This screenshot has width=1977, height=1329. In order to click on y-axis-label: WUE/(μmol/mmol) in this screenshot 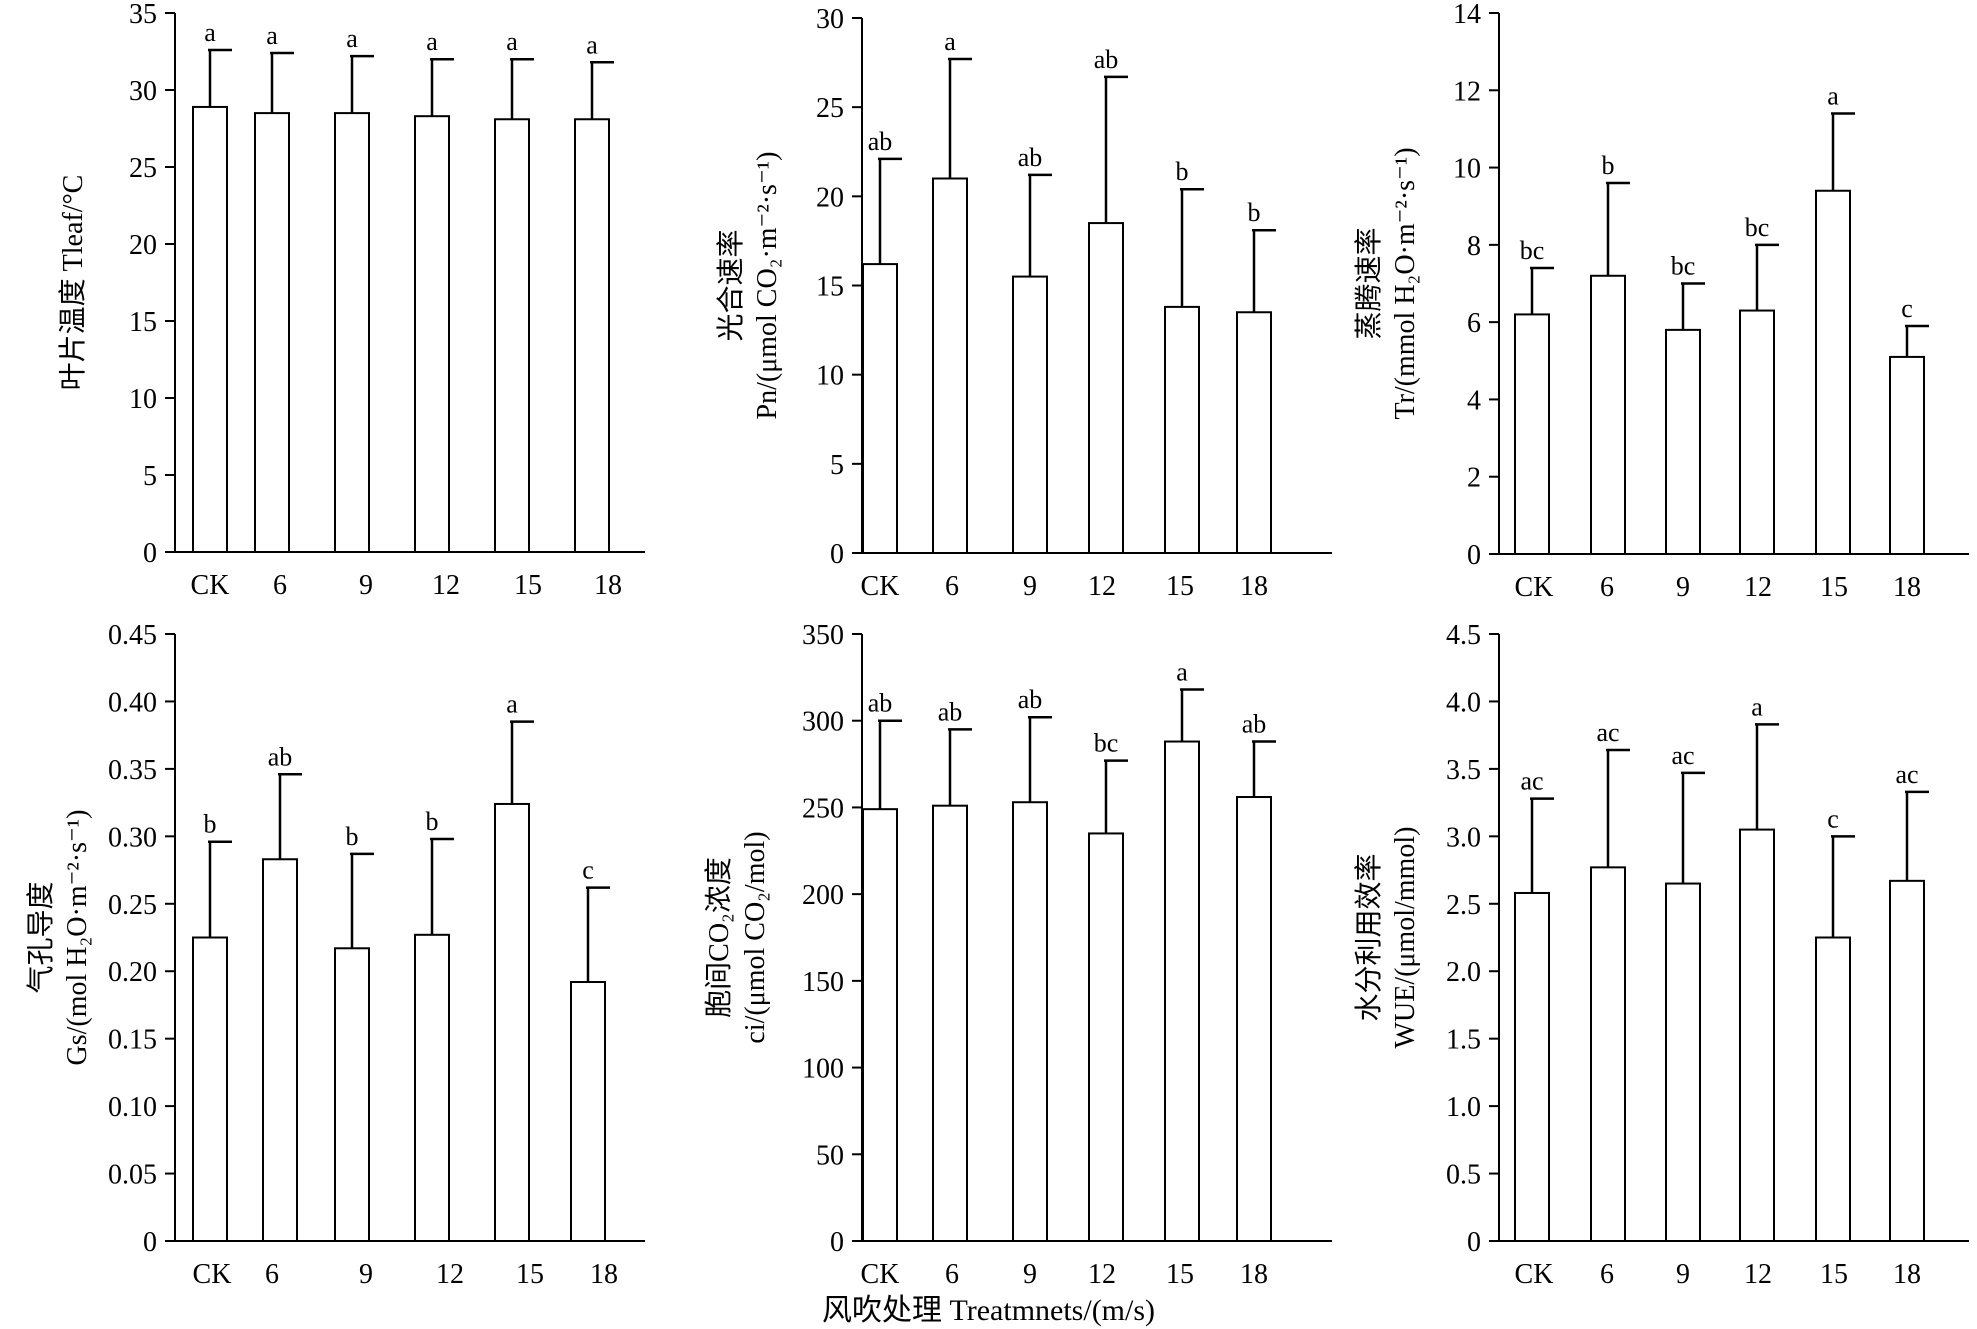, I will do `click(1405, 938)`.